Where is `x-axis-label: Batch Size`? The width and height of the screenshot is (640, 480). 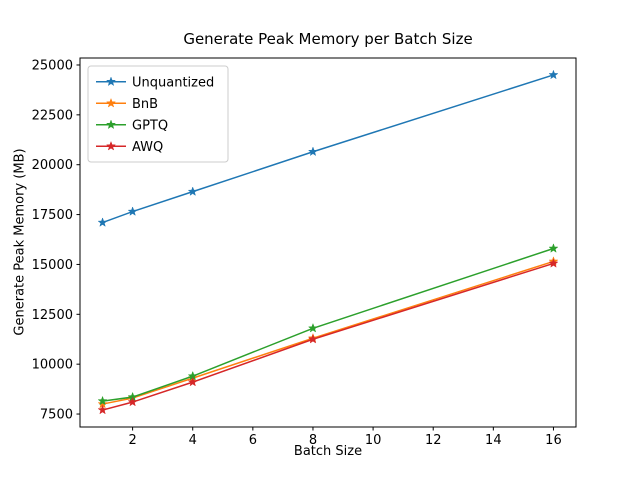 x-axis-label: Batch Size is located at coordinates (328, 451).